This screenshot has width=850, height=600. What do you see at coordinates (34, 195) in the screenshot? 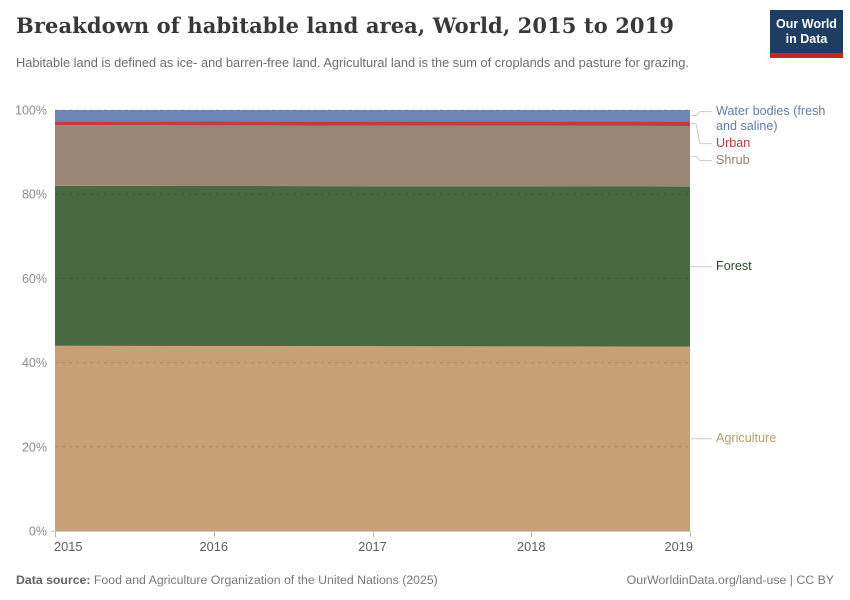
I see `y-tick-label-80: 80%` at bounding box center [34, 195].